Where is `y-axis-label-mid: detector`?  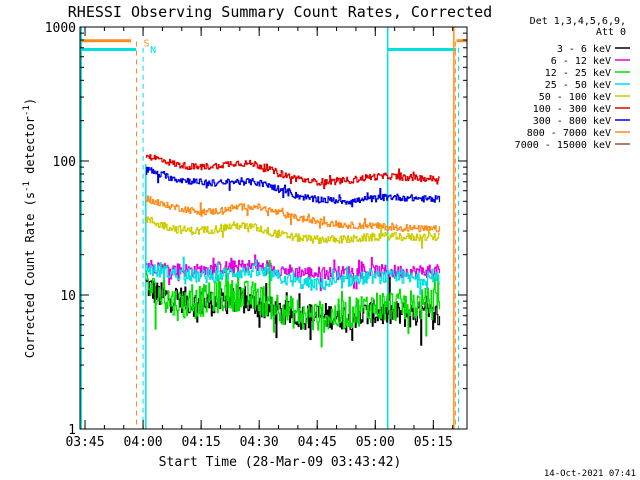
y-axis-label-mid: detector is located at coordinates (30, 148).